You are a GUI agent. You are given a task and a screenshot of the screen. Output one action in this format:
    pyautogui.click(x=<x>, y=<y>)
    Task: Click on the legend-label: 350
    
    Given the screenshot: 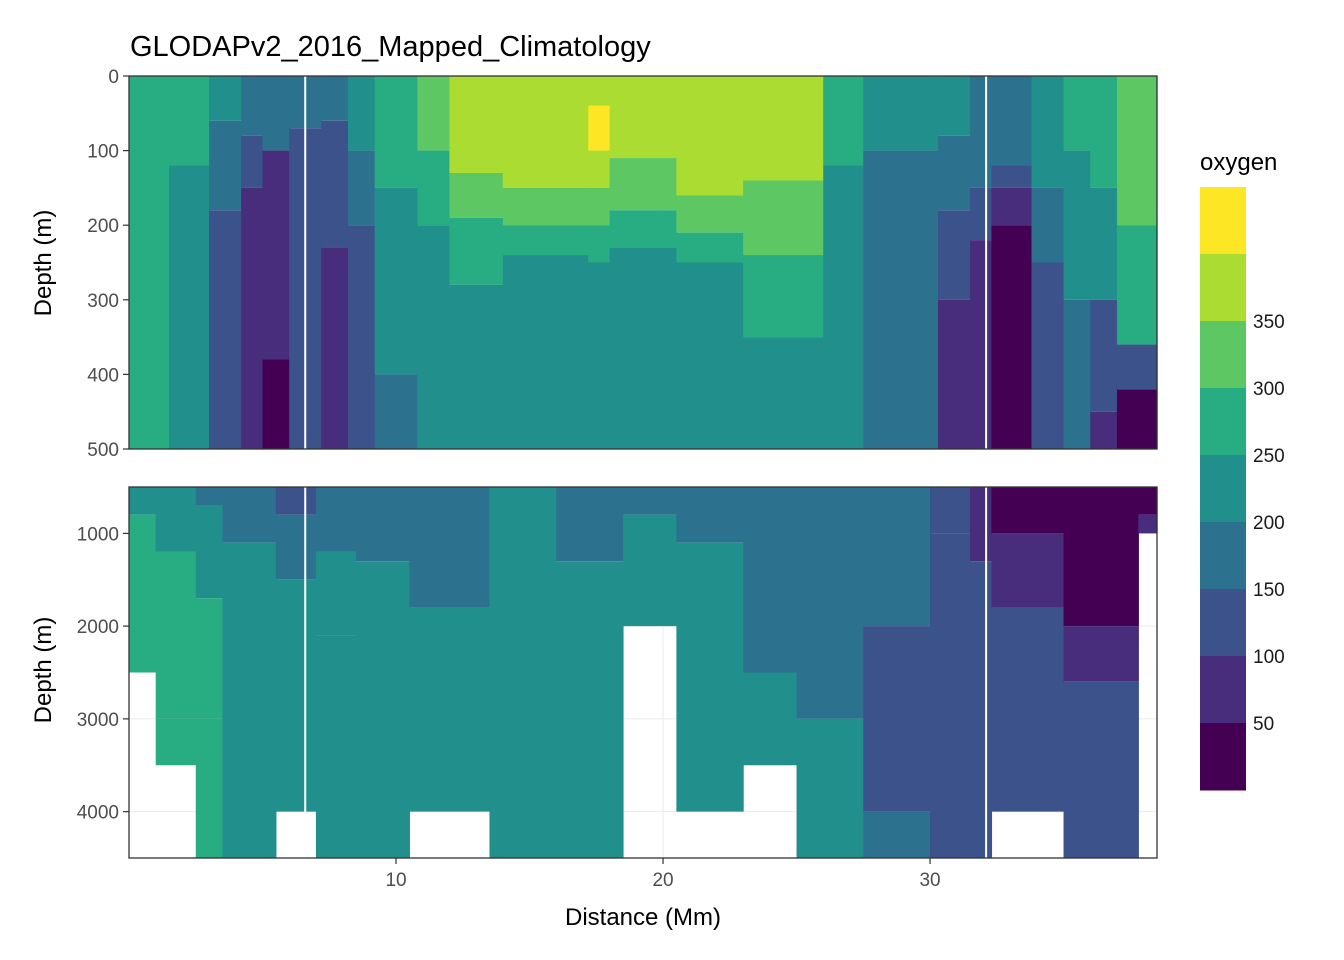 What is the action you would take?
    pyautogui.click(x=1269, y=322)
    